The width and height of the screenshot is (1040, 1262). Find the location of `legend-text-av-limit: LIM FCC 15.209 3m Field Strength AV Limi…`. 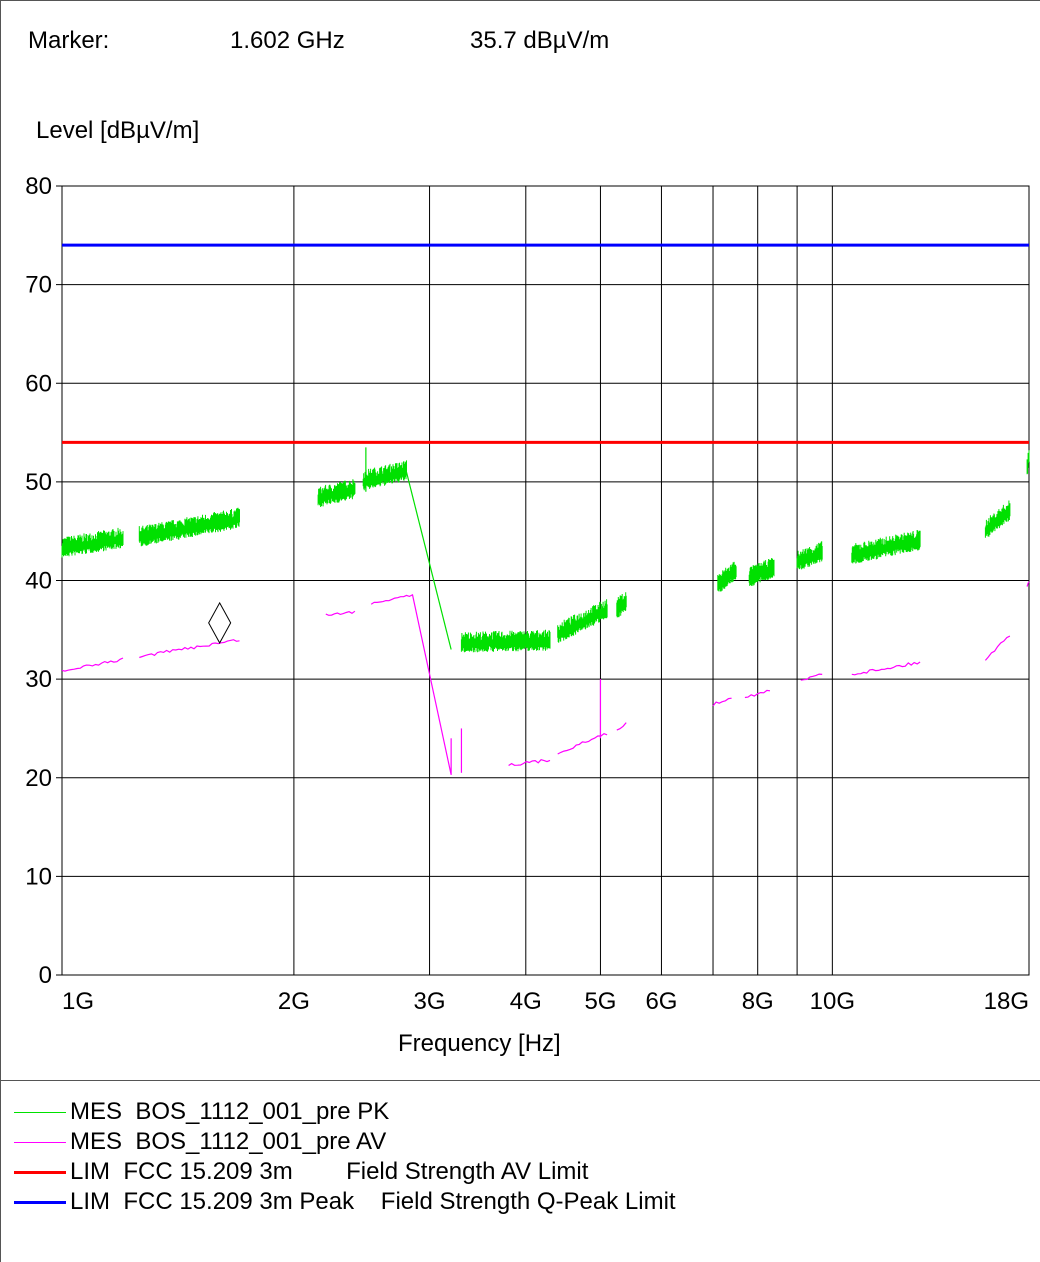

legend-text-av-limit: LIM FCC 15.209 3m Field Strength AV Limi… is located at coordinates (329, 1171).